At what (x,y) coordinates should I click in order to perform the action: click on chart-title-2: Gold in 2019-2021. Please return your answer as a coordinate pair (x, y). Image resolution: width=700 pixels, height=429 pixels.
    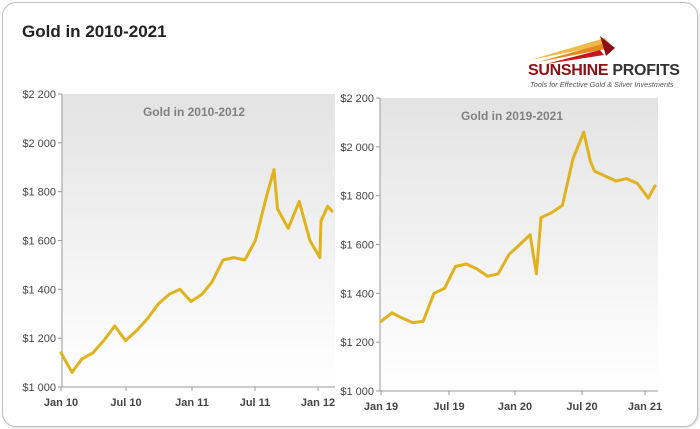
    Looking at the image, I should click on (512, 116).